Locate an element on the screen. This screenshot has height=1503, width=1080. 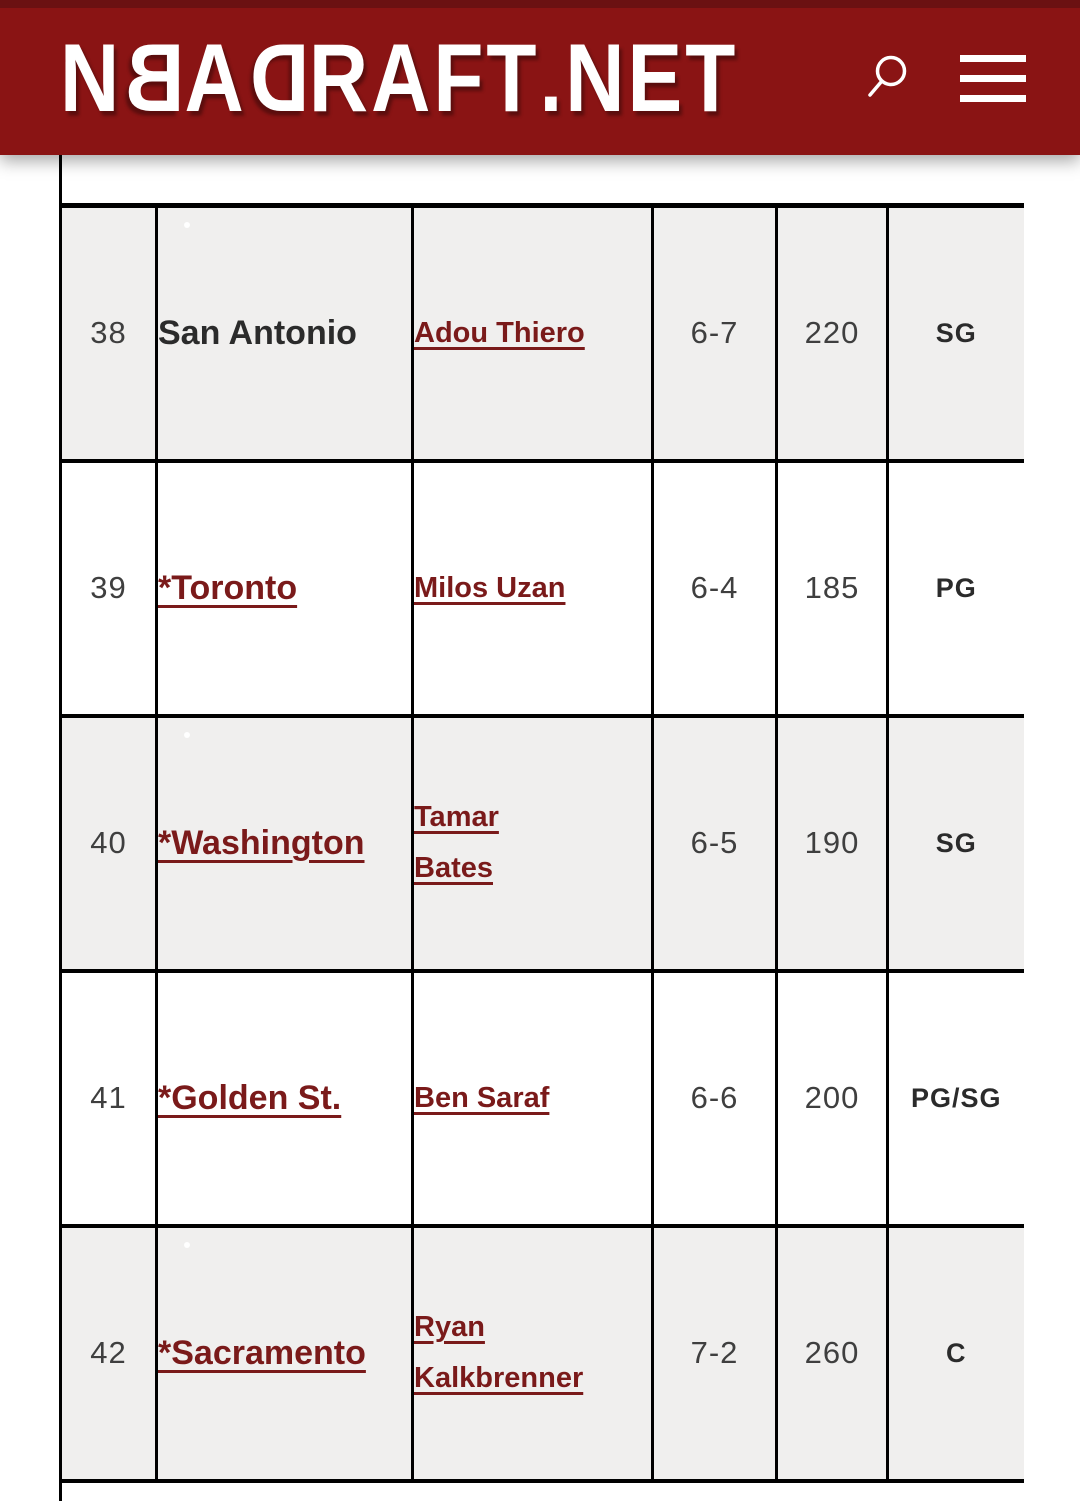
player-link: Milos Uzan is located at coordinates (490, 587).